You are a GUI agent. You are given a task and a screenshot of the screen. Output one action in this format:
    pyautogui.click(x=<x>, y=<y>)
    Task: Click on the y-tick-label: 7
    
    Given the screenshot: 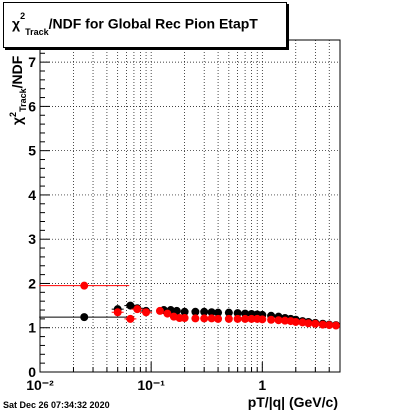 What is the action you would take?
    pyautogui.click(x=32, y=62)
    